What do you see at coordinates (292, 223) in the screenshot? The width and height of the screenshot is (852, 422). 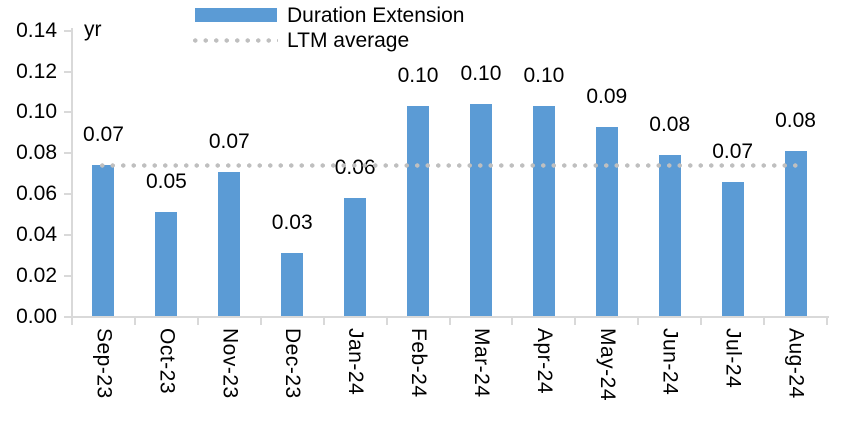 I see `bar-data-label: 0.03` at bounding box center [292, 223].